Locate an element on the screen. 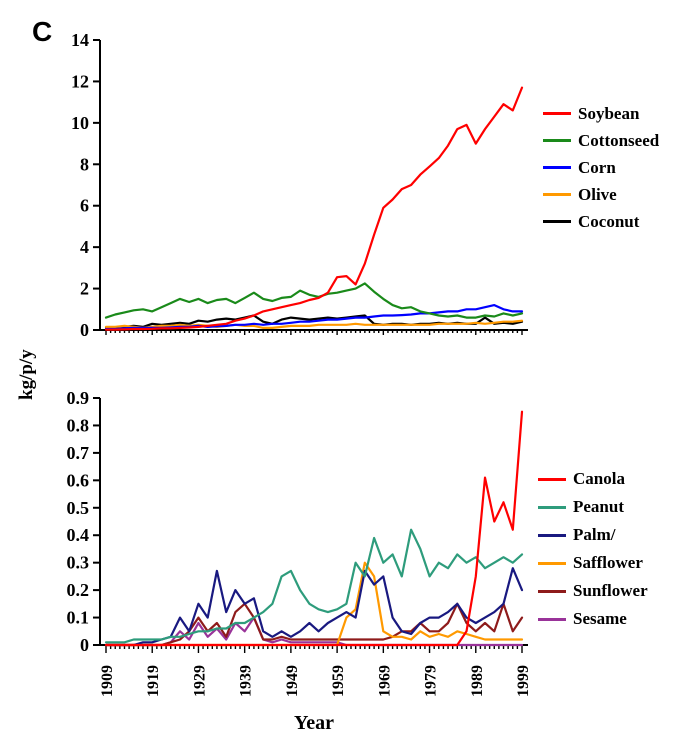 The height and width of the screenshot is (745, 685). x-tick-label: 1949 is located at coordinates (292, 681).